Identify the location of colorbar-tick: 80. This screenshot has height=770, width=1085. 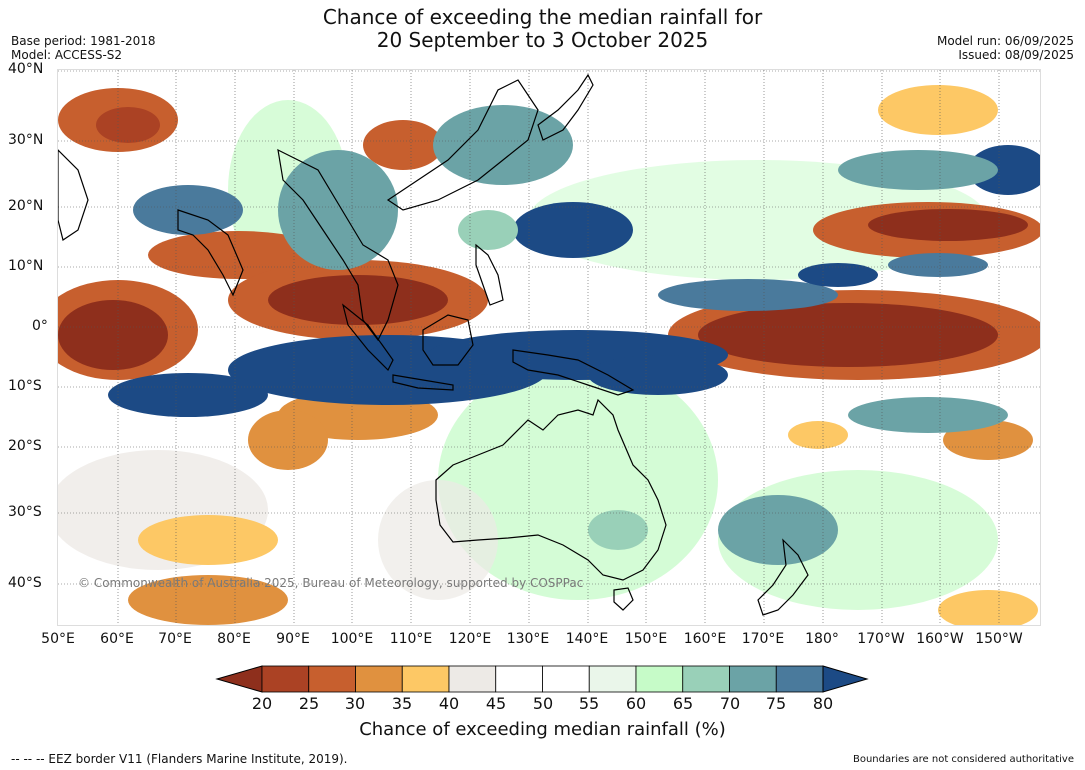
(823, 703).